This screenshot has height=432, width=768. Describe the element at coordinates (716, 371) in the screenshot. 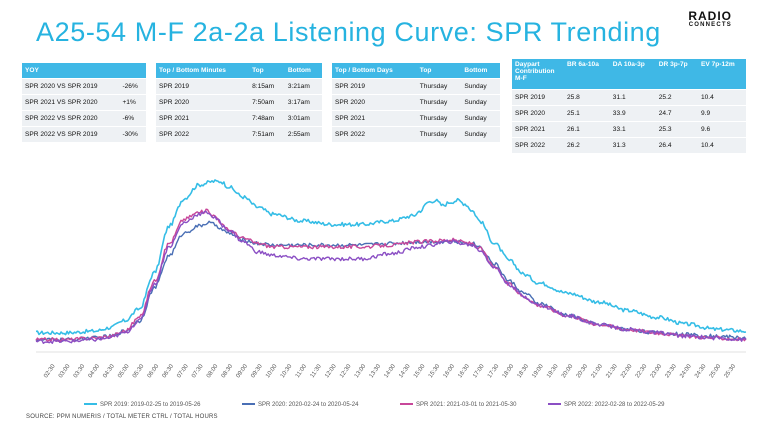

I see `x-tick-label: 25:00` at that location.